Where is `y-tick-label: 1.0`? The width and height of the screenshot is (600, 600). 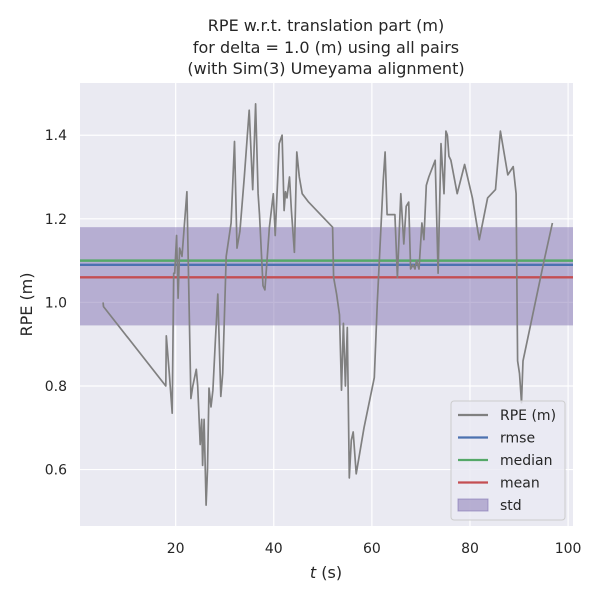 y-tick-label: 1.0 is located at coordinates (56, 303).